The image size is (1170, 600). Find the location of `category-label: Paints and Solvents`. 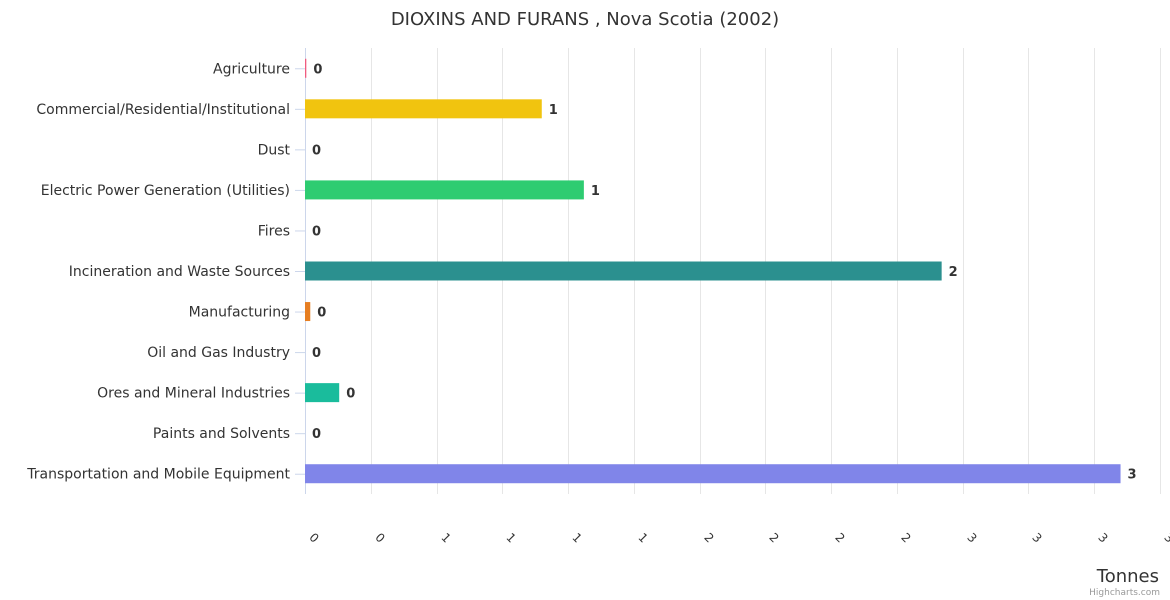

category-label: Paints and Solvents is located at coordinates (221, 434).